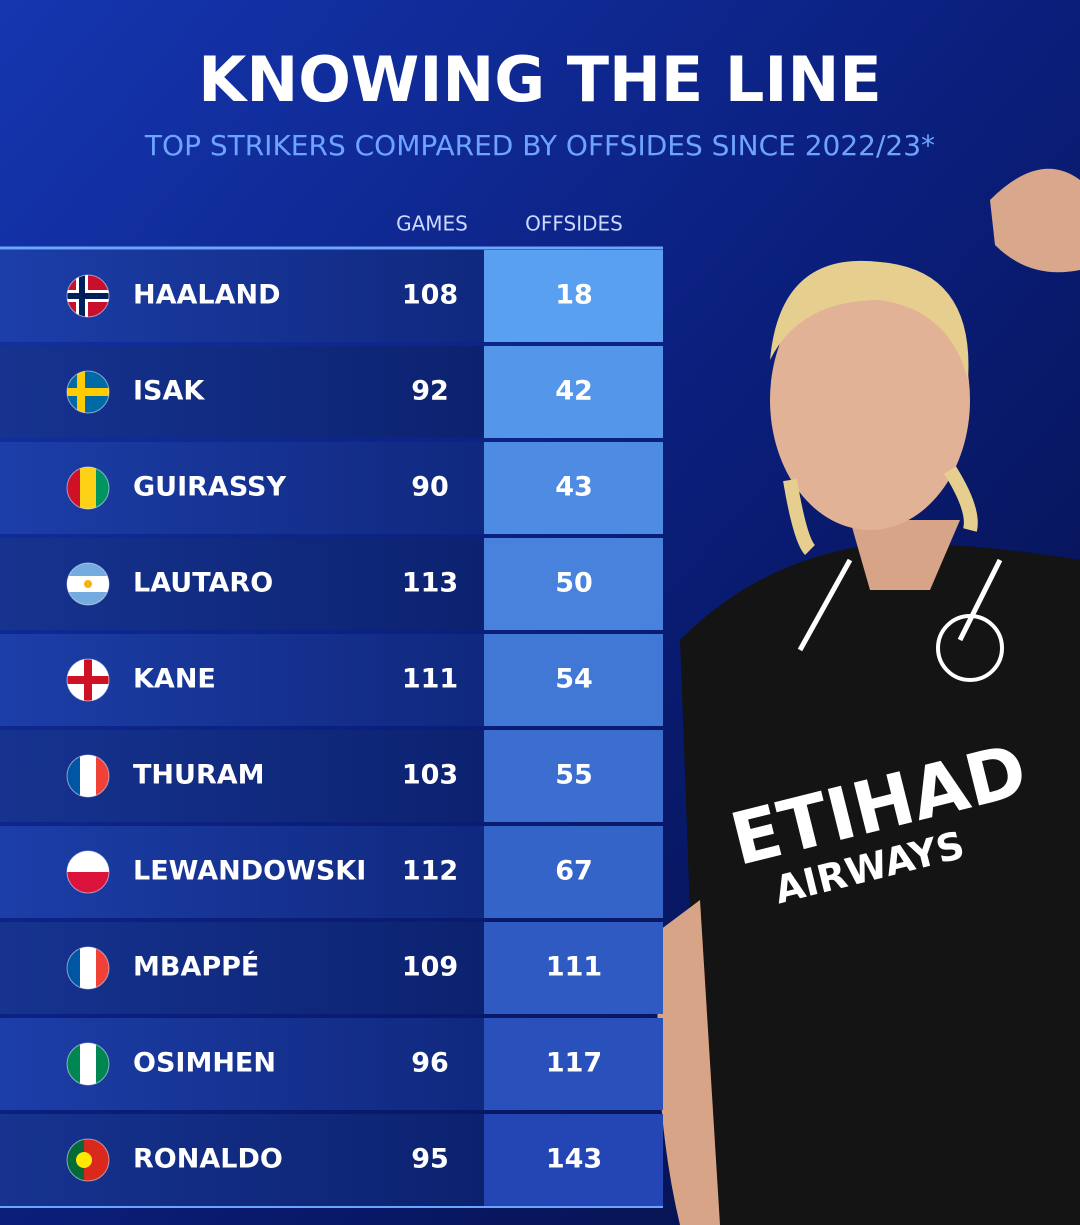 The height and width of the screenshot is (1225, 1080). Describe the element at coordinates (196, 967) in the screenshot. I see `player-name: MBAPPÉ` at that location.